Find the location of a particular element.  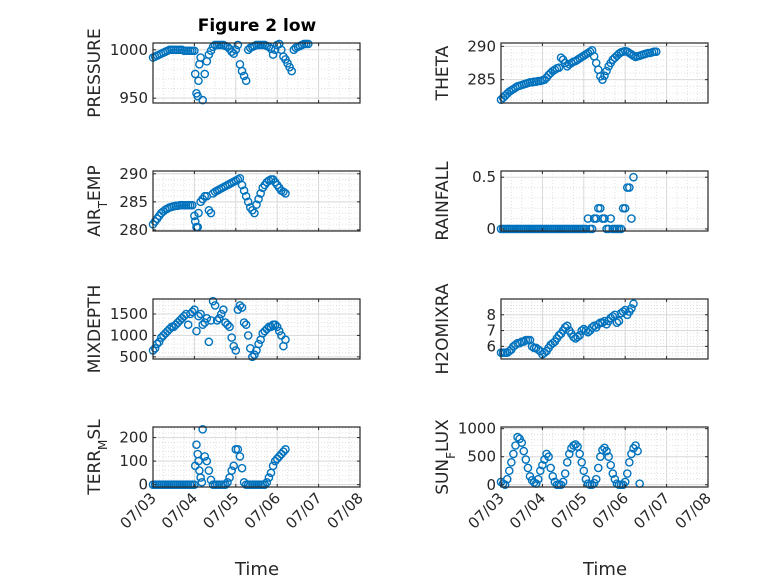

y-axis-label-part: SUN is located at coordinates (443, 477).